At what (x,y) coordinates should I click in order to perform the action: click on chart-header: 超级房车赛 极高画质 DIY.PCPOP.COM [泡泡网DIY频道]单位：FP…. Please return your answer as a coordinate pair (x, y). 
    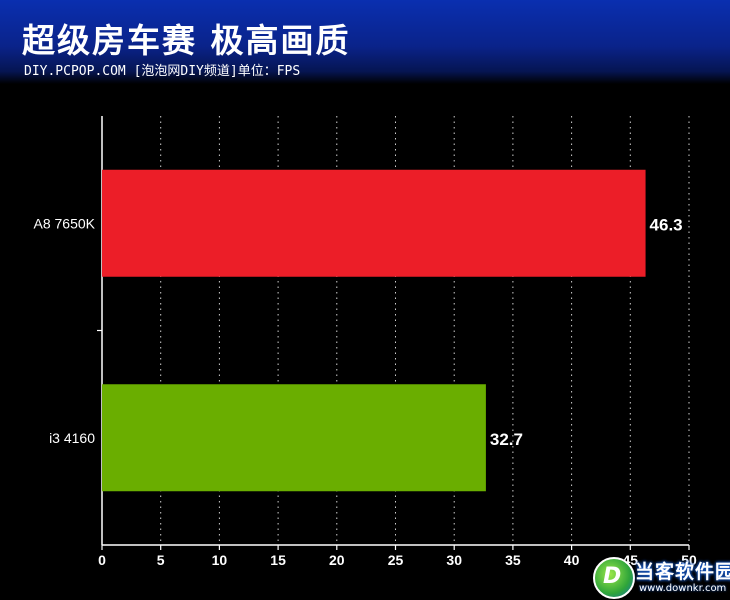
    Looking at the image, I should click on (365, 42).